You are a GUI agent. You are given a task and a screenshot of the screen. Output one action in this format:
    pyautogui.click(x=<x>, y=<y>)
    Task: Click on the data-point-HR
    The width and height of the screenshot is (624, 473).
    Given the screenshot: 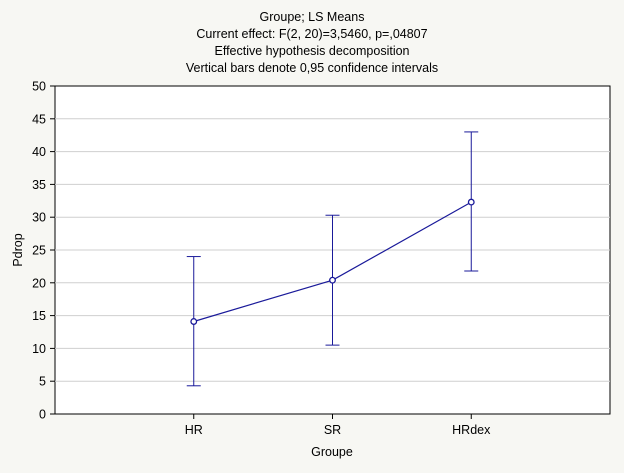 What is the action you would take?
    pyautogui.click(x=194, y=321)
    